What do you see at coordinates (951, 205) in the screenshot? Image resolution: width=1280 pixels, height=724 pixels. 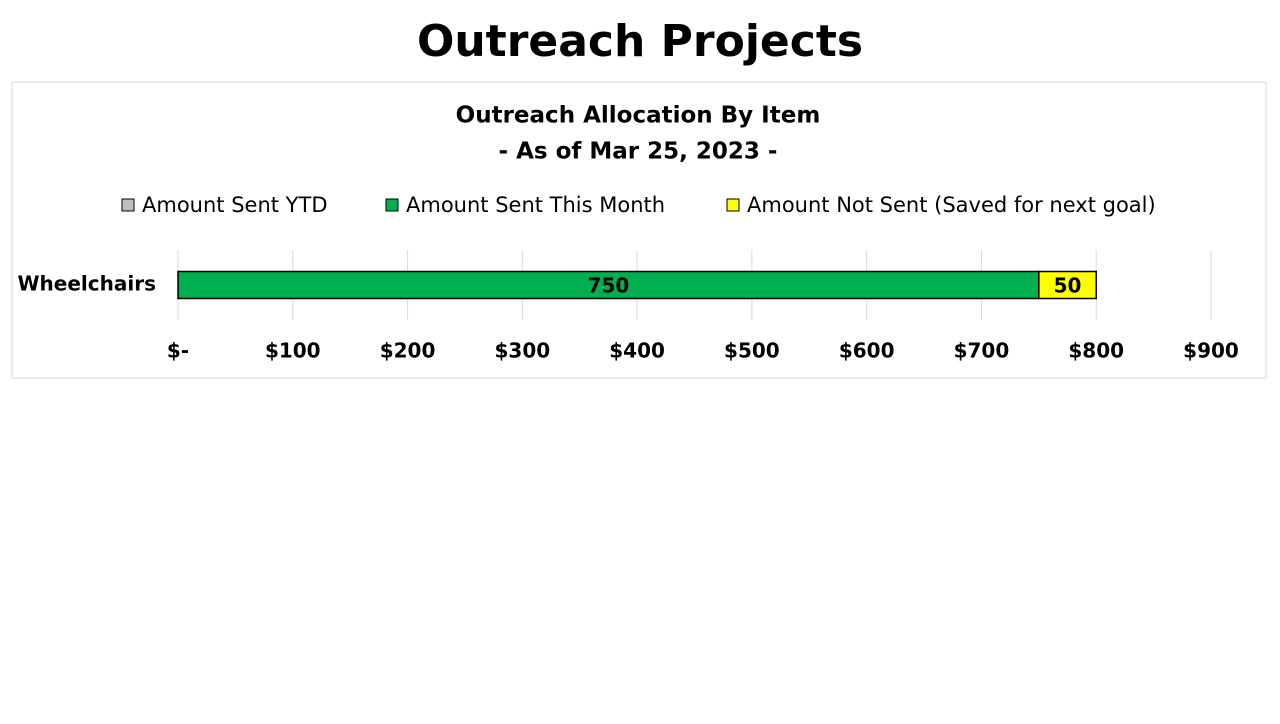 I see `legend-label: Amount Not Sent (Saved for next goal)` at bounding box center [951, 205].